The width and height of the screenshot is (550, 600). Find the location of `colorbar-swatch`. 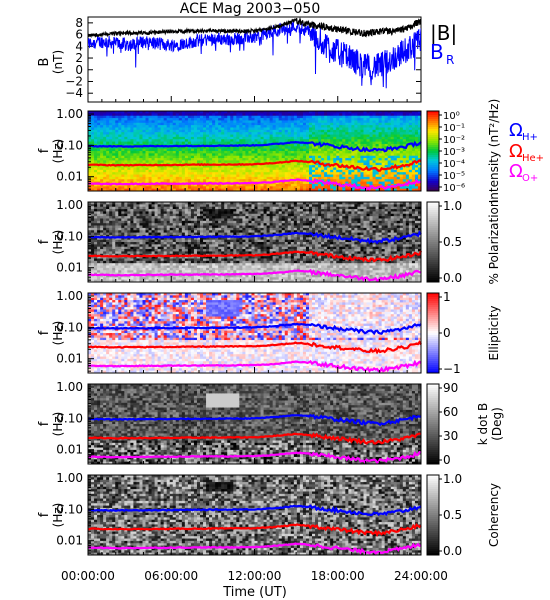

colorbar-swatch is located at coordinates (433, 186).